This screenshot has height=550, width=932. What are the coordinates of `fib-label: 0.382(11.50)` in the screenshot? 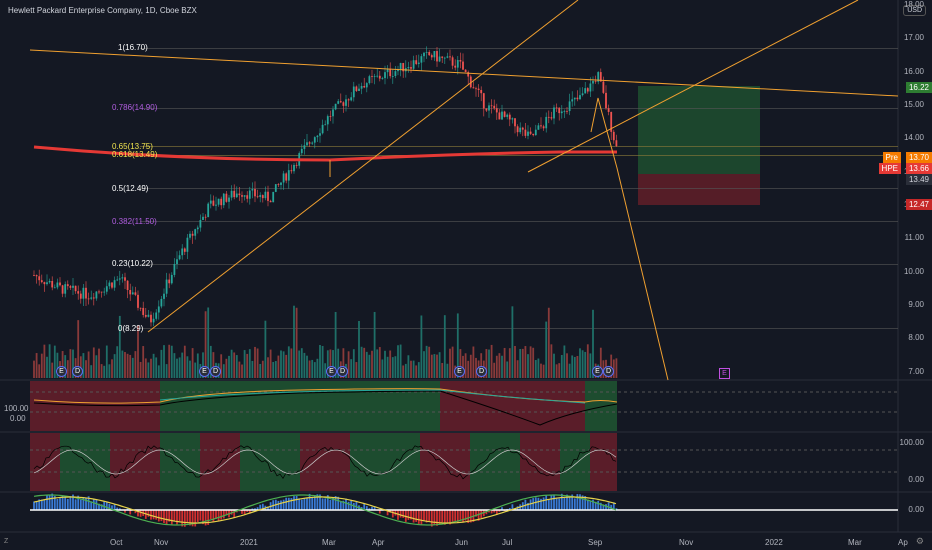 It's located at (134, 221).